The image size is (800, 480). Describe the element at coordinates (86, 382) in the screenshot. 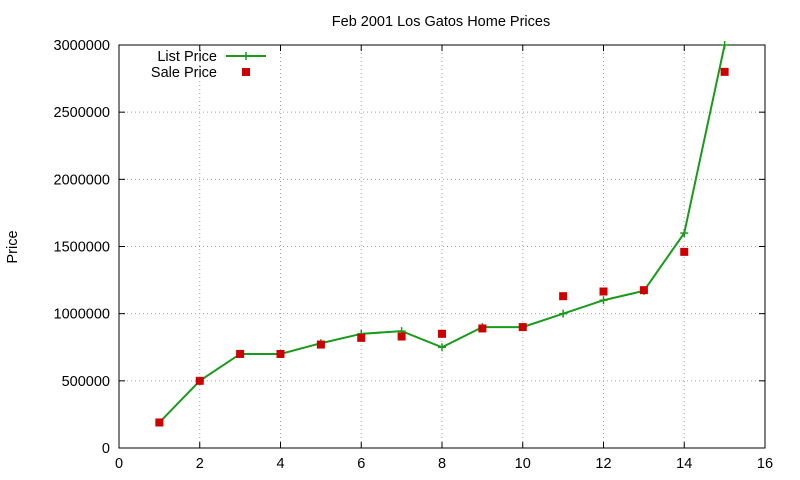

I see `y-tick-label: 500000` at that location.